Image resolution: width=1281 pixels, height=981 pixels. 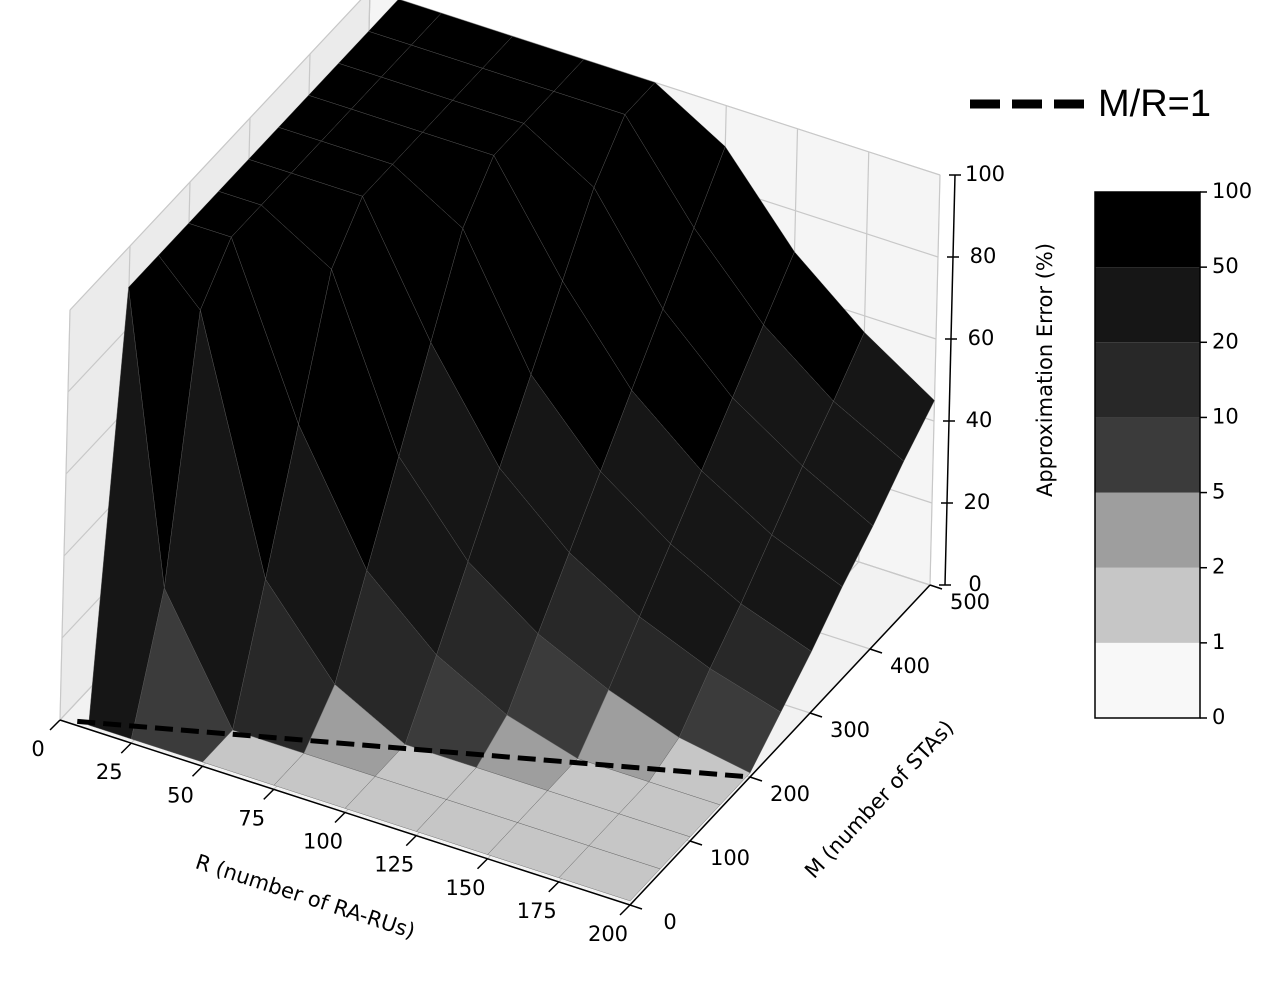 I want to click on reference-line, so click(x=414, y=749).